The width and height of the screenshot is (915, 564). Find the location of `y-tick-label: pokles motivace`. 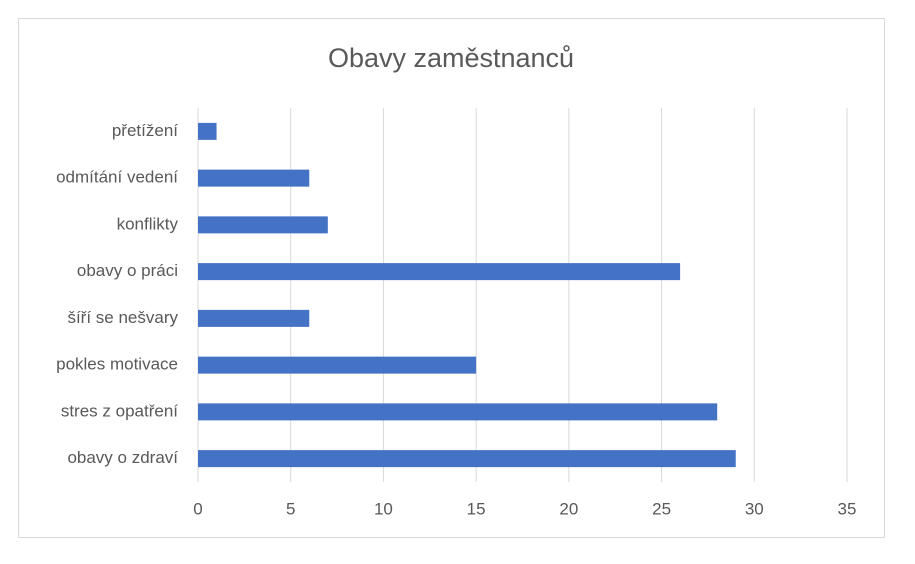

y-tick-label: pokles motivace is located at coordinates (117, 364).